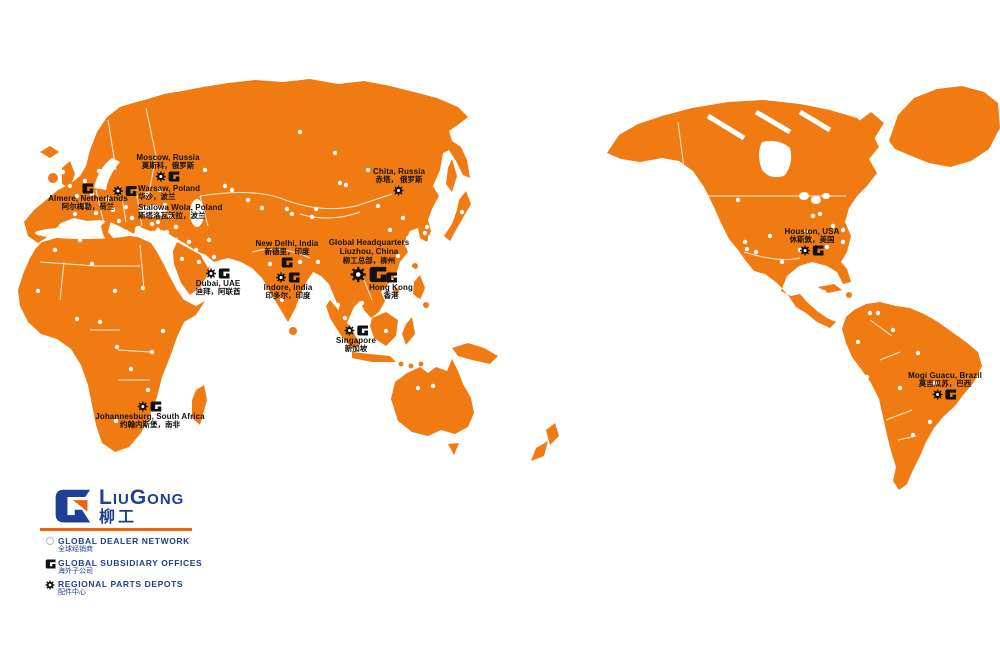 The image size is (1000, 667). Describe the element at coordinates (356, 349) in the screenshot. I see `location-name-zh: 新加坡` at that location.